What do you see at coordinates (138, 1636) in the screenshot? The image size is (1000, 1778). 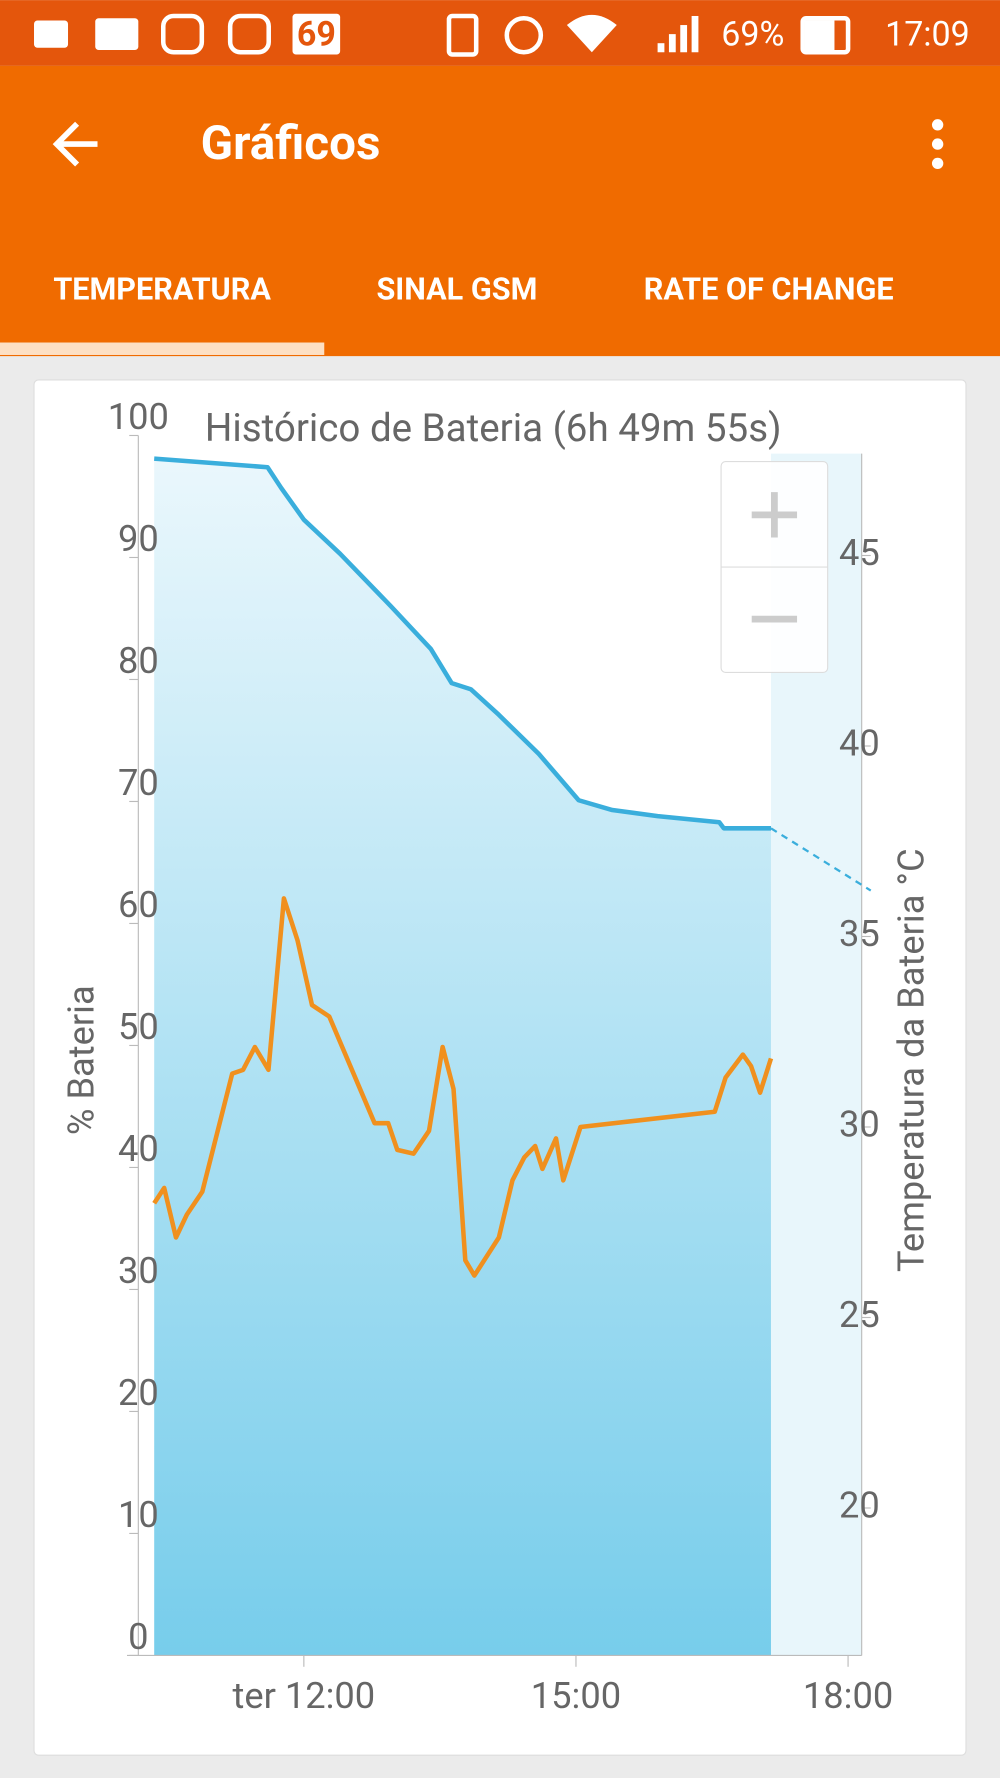 I see `y-tick-label: 0` at bounding box center [138, 1636].